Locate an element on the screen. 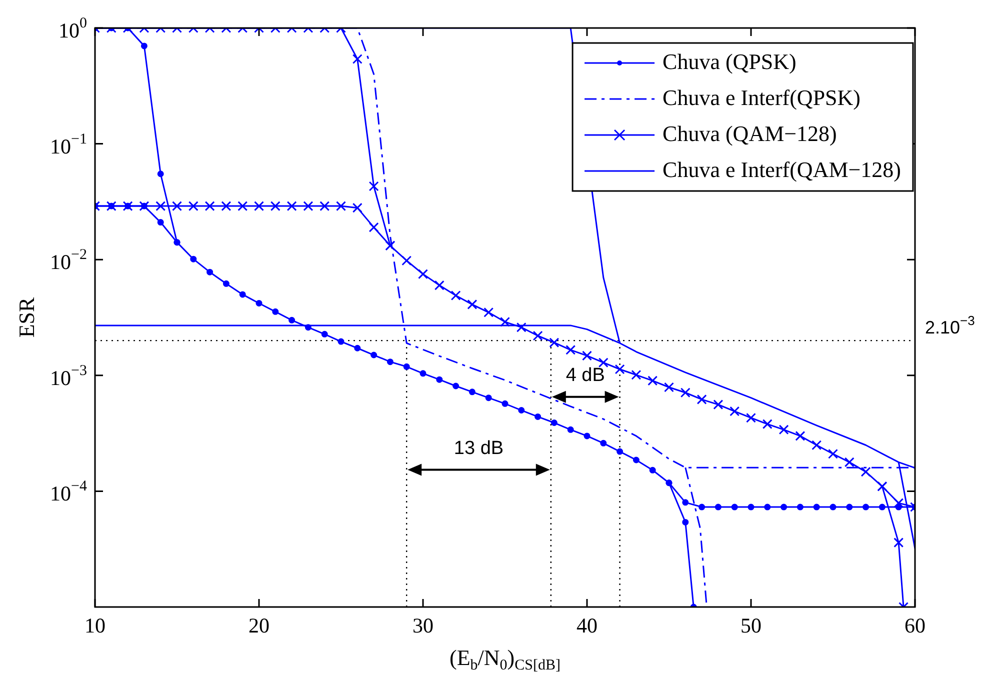 This screenshot has height=684, width=988. x-tick-label: 10 is located at coordinates (95, 626).